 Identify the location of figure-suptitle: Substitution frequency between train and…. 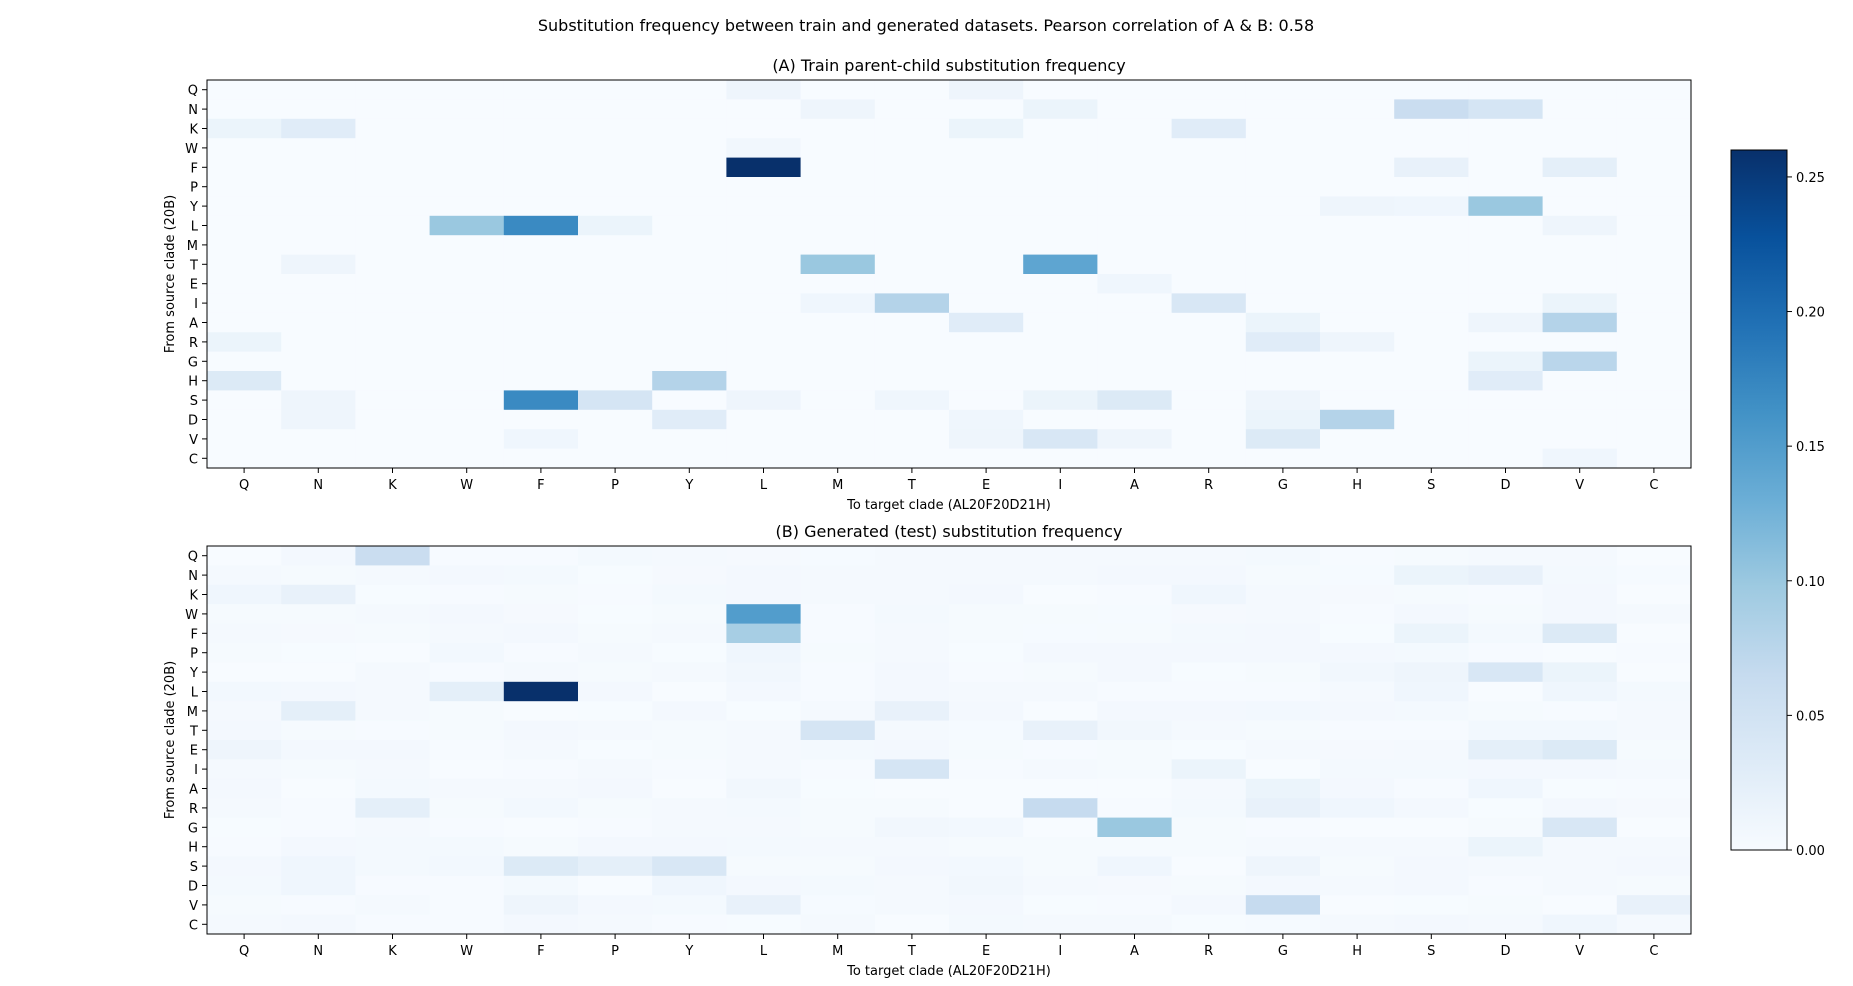
(926, 25).